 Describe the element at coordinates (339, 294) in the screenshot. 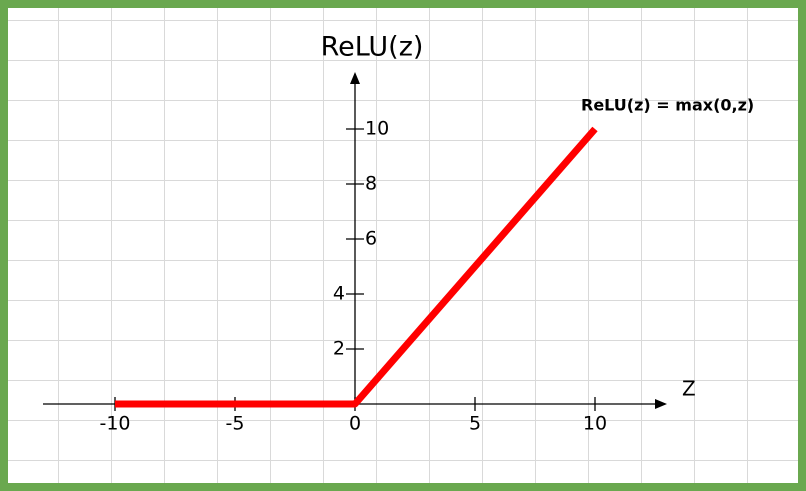

I see `y-tick-label: 4` at that location.